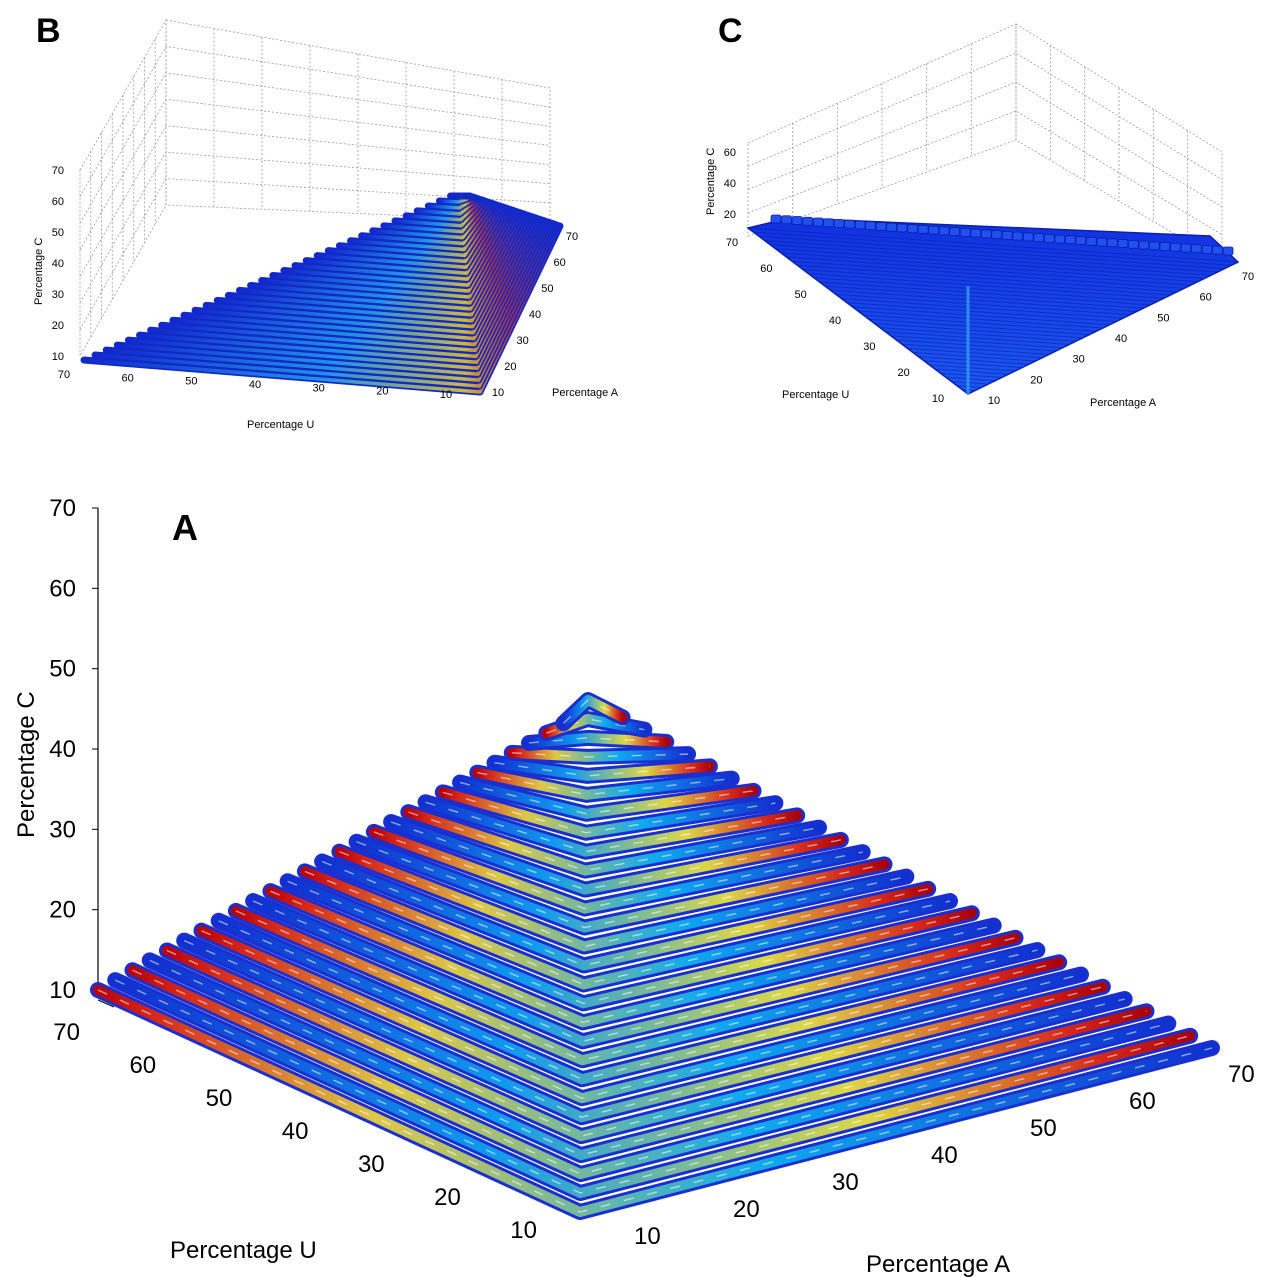 The width and height of the screenshot is (1263, 1277). I want to click on u-tick-label: 60, so click(128, 378).